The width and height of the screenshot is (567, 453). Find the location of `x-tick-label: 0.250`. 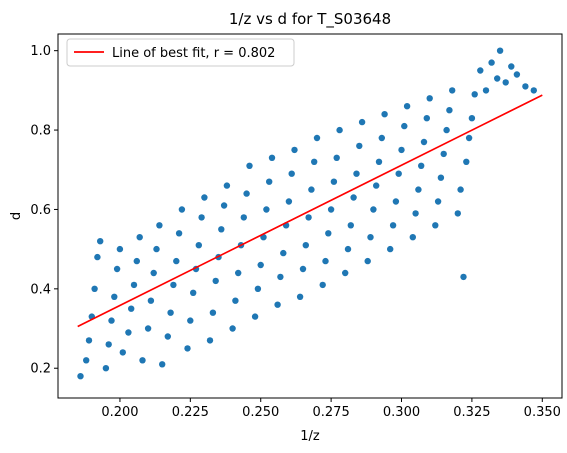

x-tick-label: 0.250 is located at coordinates (260, 412).